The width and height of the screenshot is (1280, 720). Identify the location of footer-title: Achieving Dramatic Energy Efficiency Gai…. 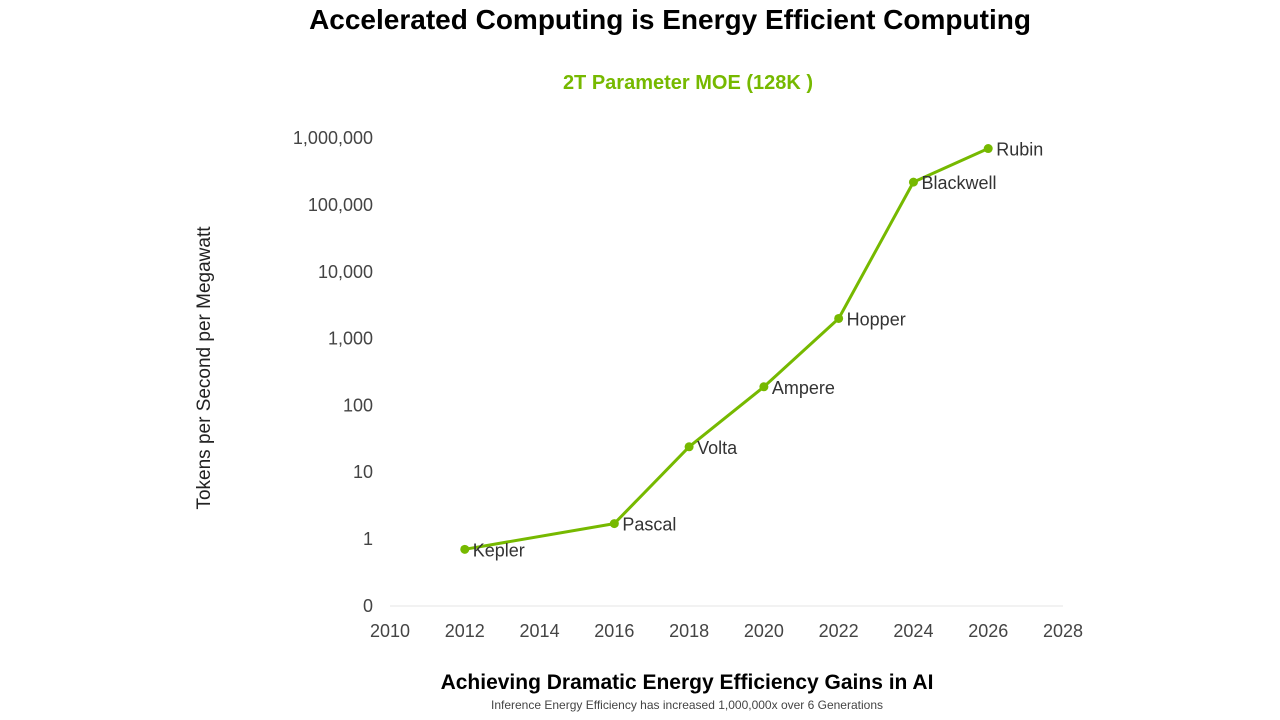
(687, 682).